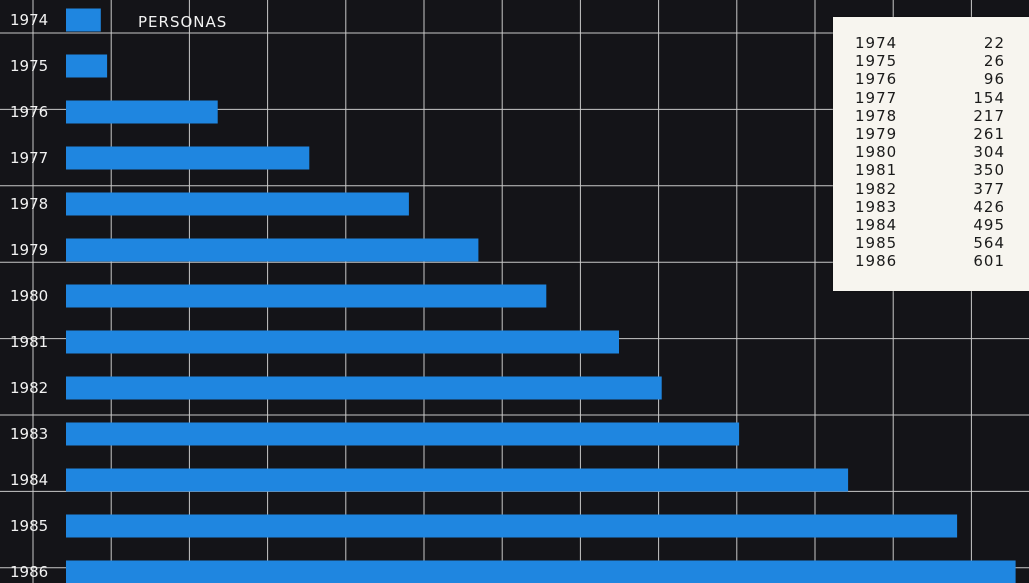 The height and width of the screenshot is (583, 1029). What do you see at coordinates (876, 225) in the screenshot?
I see `table-year: 1984` at bounding box center [876, 225].